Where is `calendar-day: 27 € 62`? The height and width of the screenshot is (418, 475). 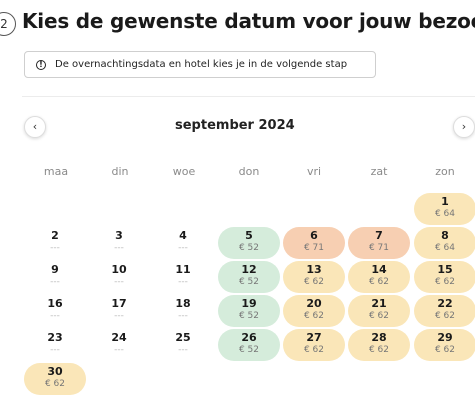
calendar-day: 27 € 62 is located at coordinates (314, 345).